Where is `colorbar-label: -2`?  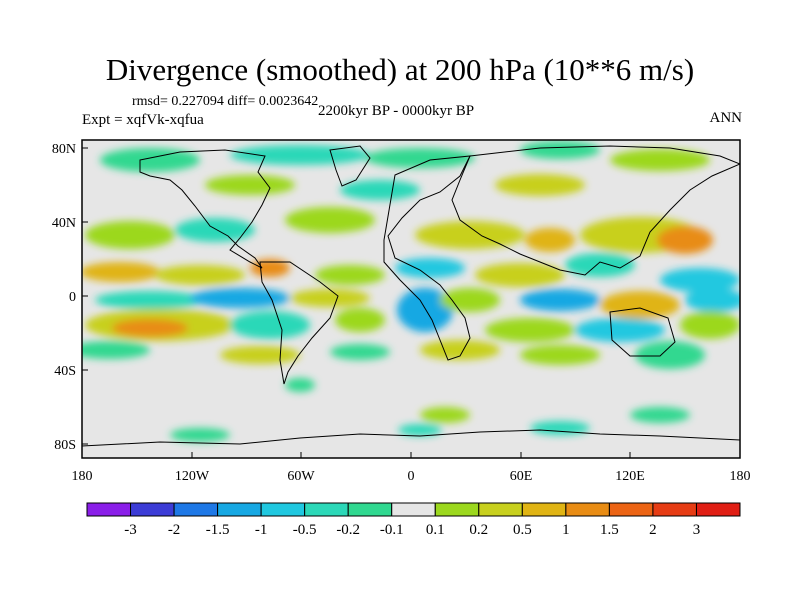 colorbar-label: -2 is located at coordinates (174, 530).